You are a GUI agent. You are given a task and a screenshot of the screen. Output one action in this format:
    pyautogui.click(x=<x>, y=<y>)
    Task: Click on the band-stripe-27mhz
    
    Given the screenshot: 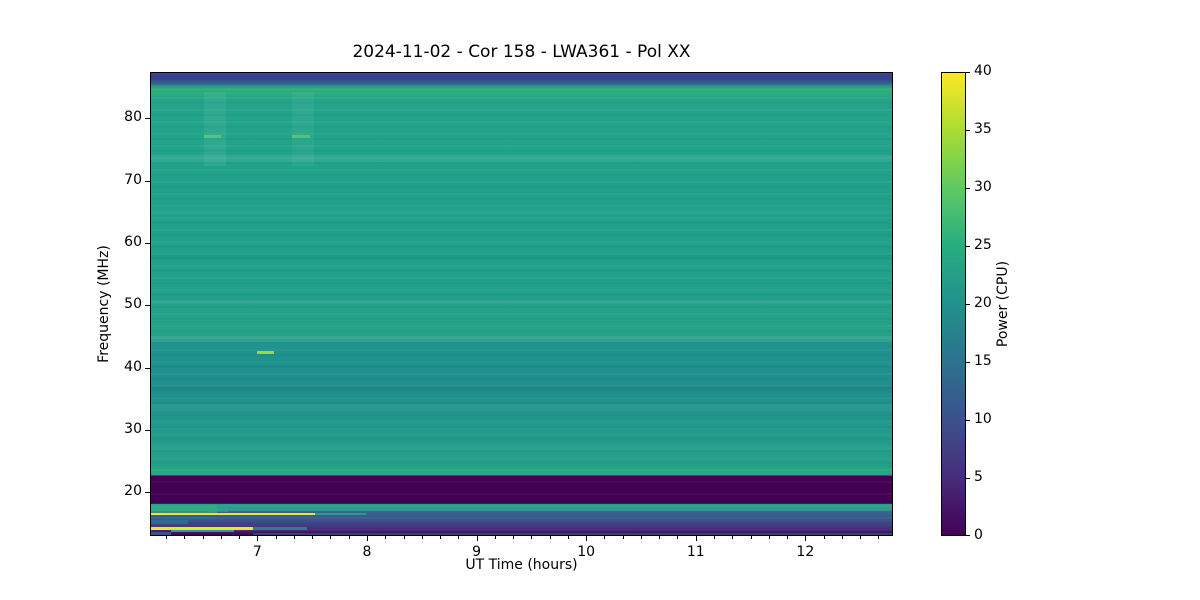 What is the action you would take?
    pyautogui.click(x=521, y=448)
    